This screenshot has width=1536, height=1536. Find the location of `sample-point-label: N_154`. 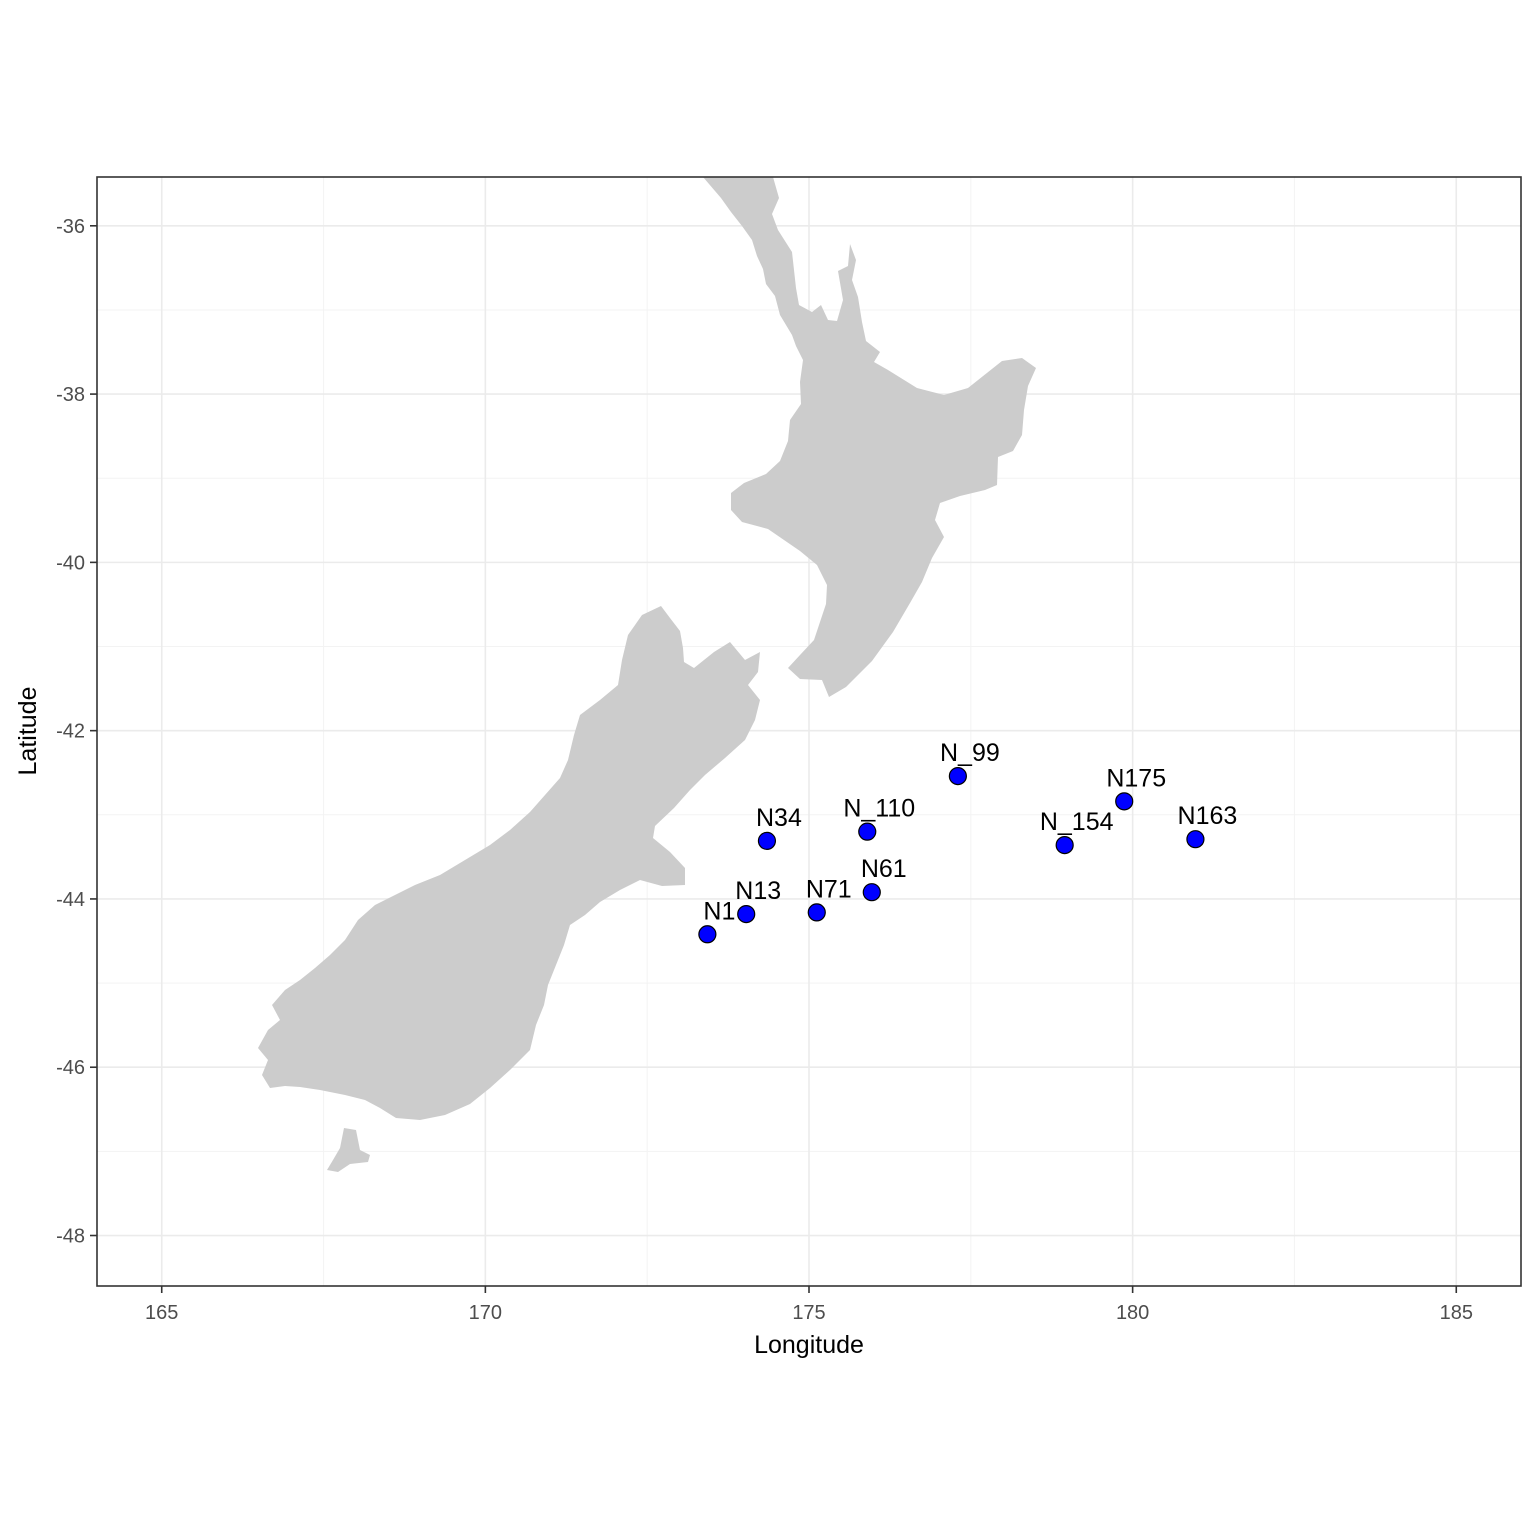

sample-point-label: N_154 is located at coordinates (1077, 822).